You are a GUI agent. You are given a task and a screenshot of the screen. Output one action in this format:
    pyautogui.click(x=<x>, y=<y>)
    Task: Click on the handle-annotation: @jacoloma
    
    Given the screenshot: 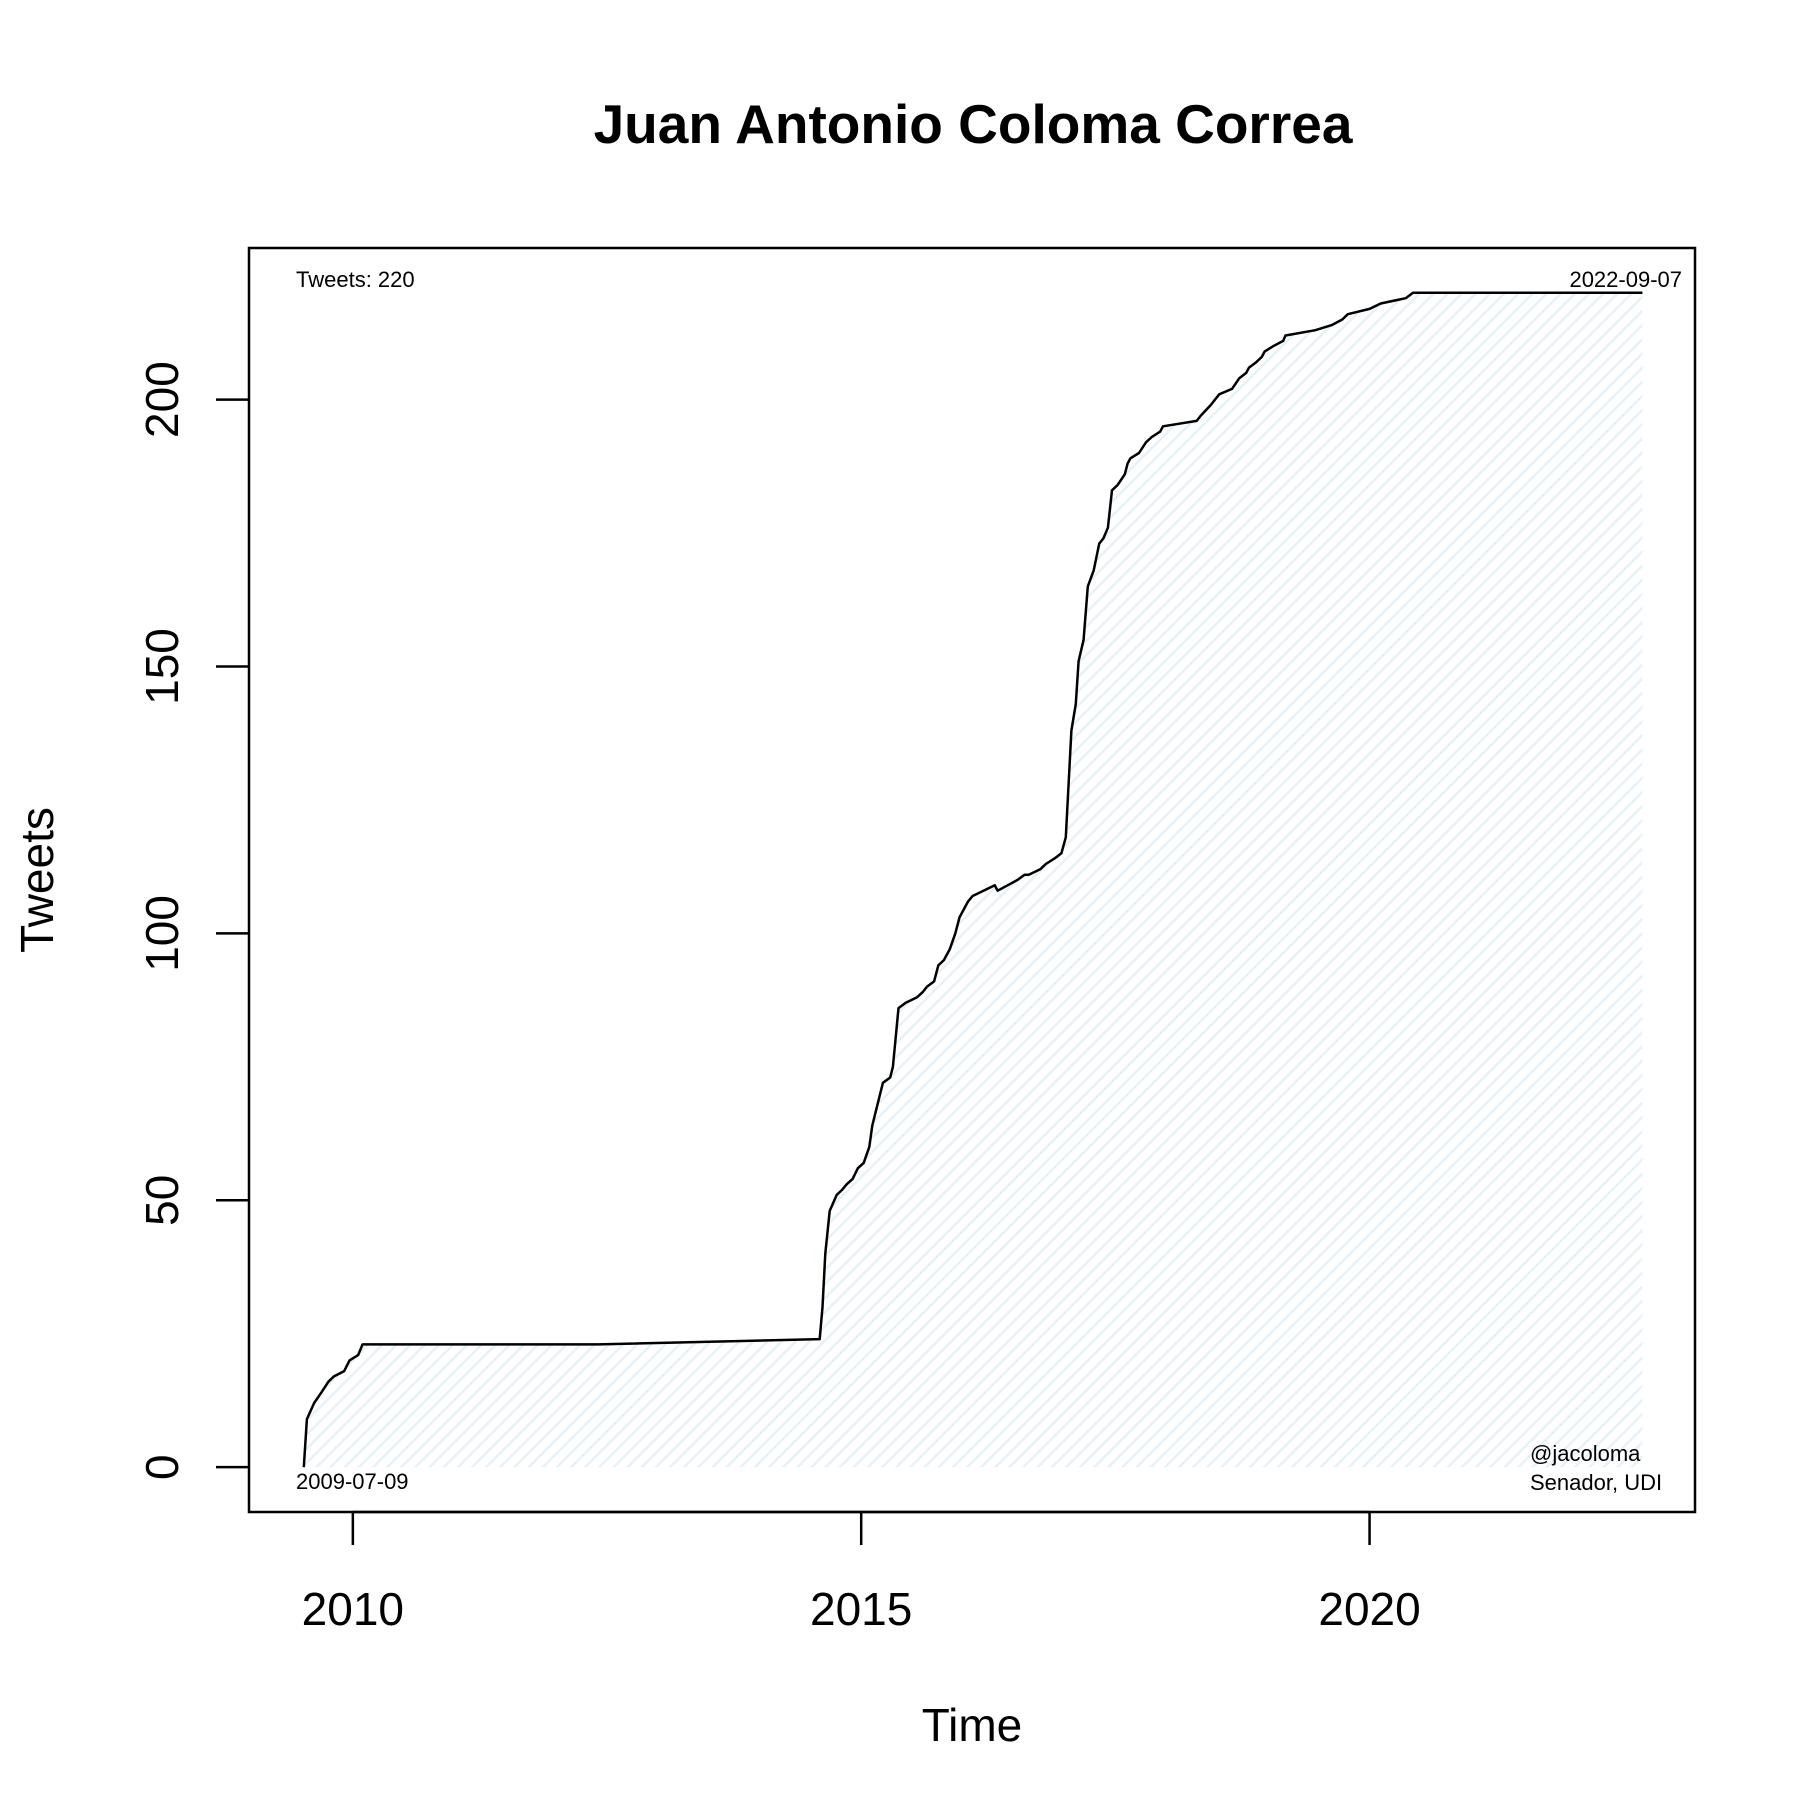 What is the action you would take?
    pyautogui.click(x=1585, y=1453)
    